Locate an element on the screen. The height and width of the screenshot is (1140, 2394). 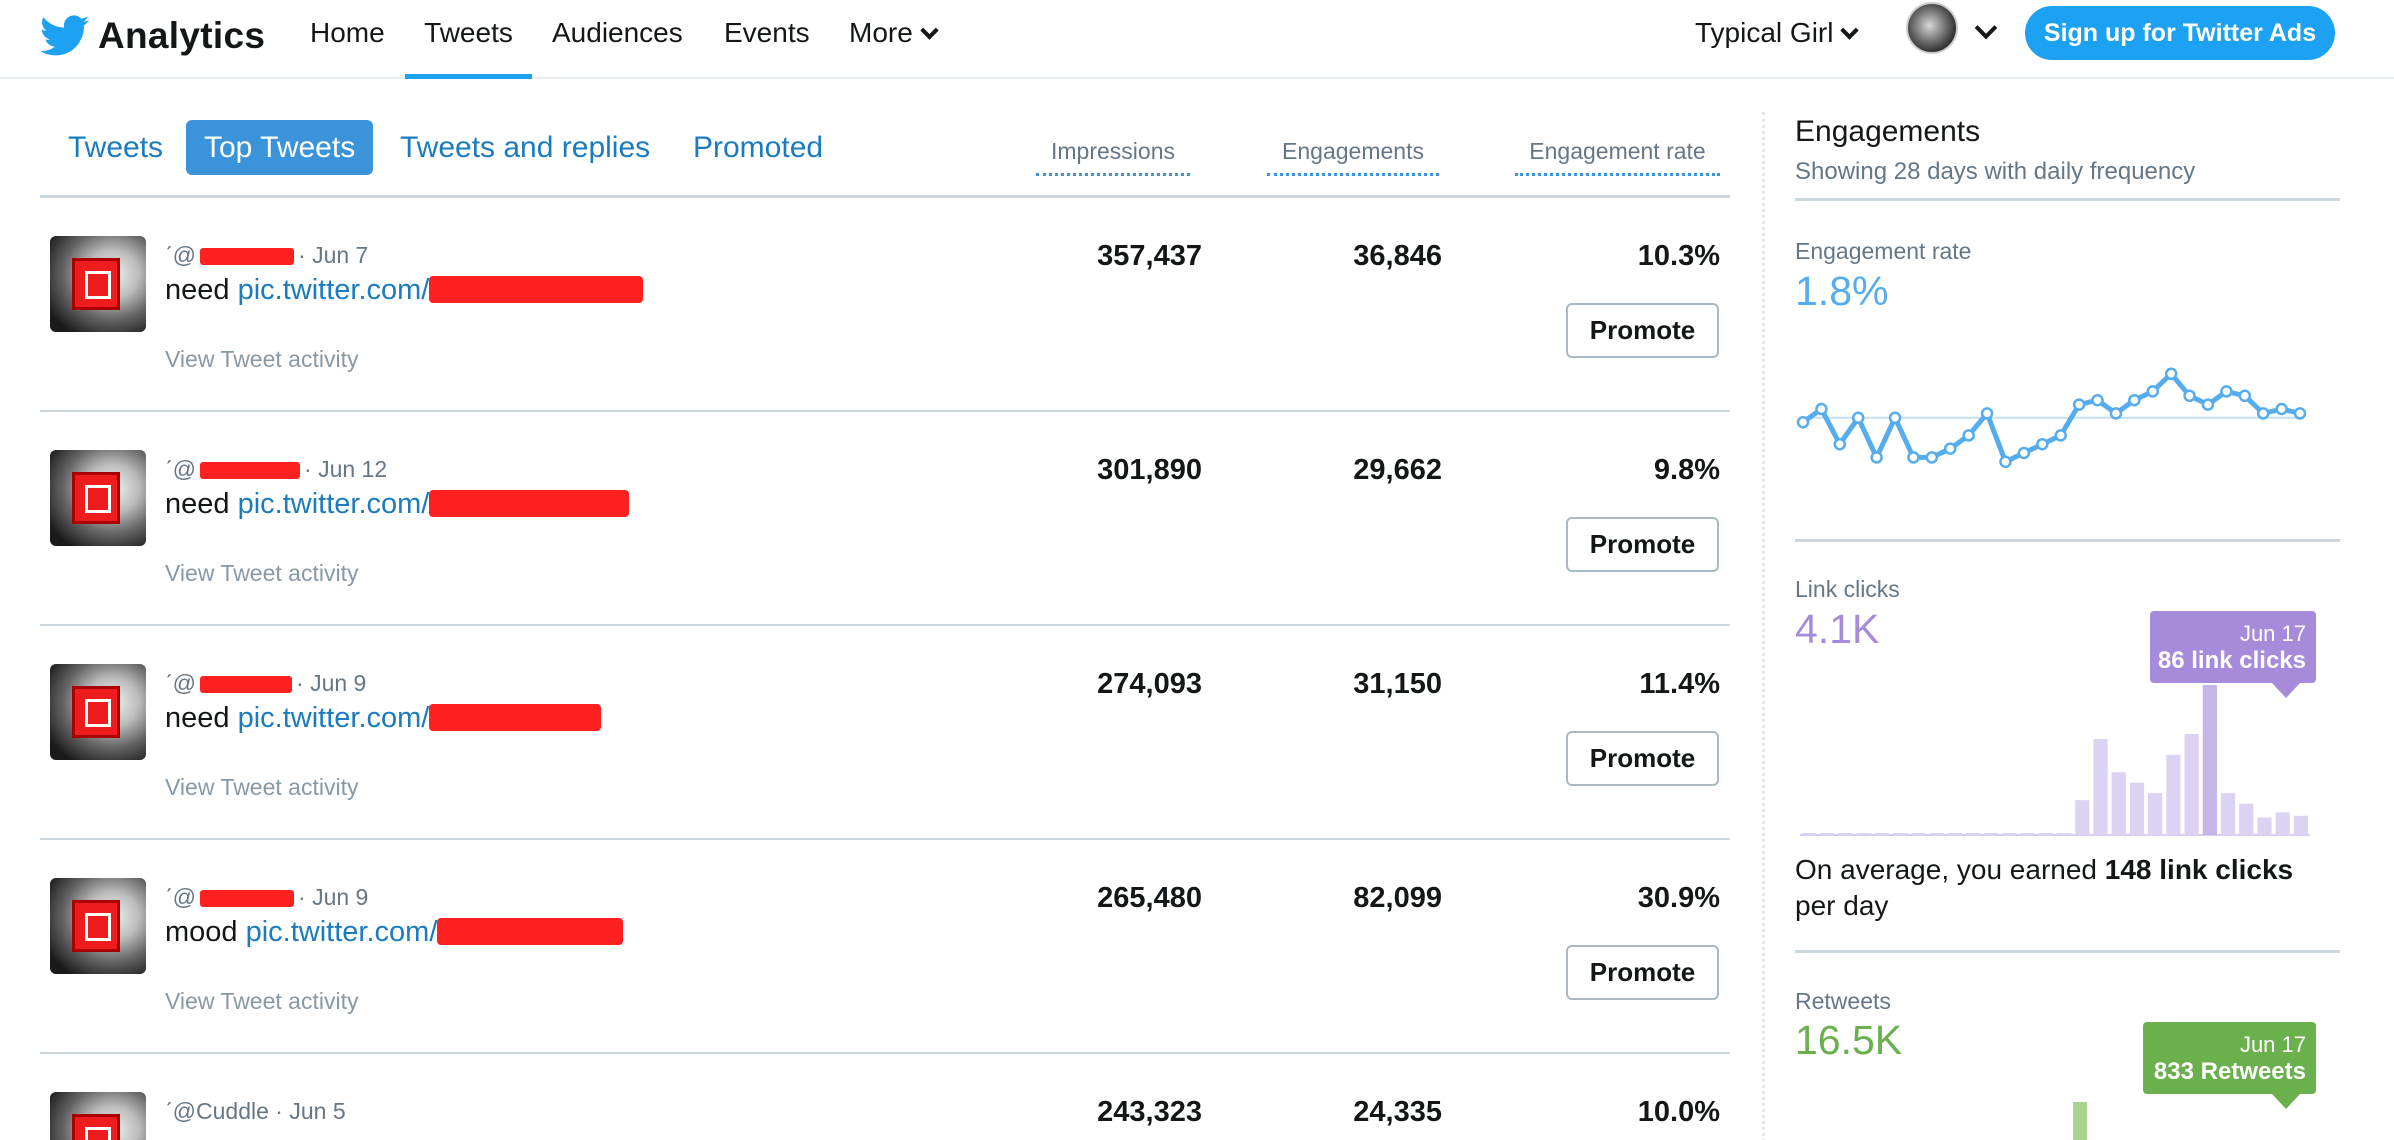
avatar is located at coordinates (1932, 28).